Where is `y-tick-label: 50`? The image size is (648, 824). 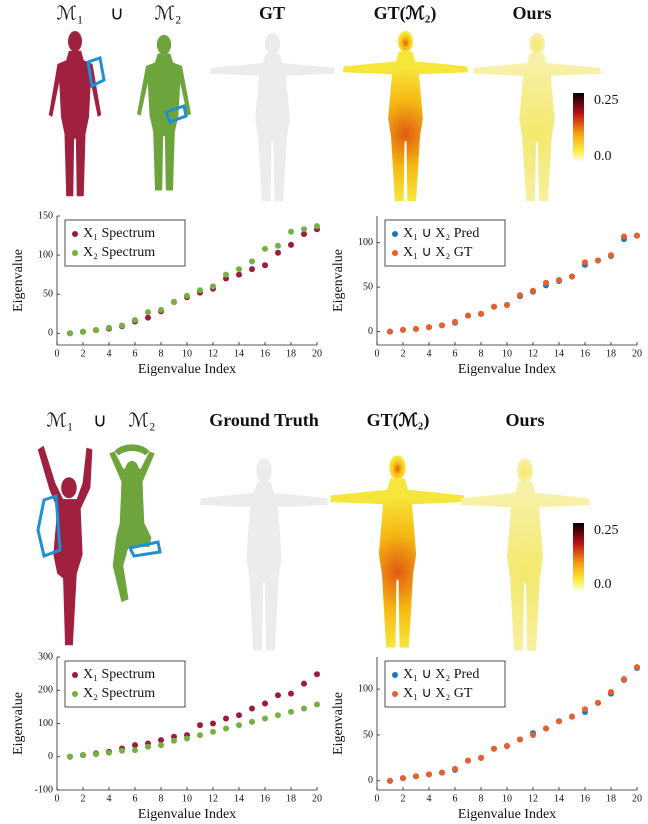
y-tick-label: 50 is located at coordinates (368, 286).